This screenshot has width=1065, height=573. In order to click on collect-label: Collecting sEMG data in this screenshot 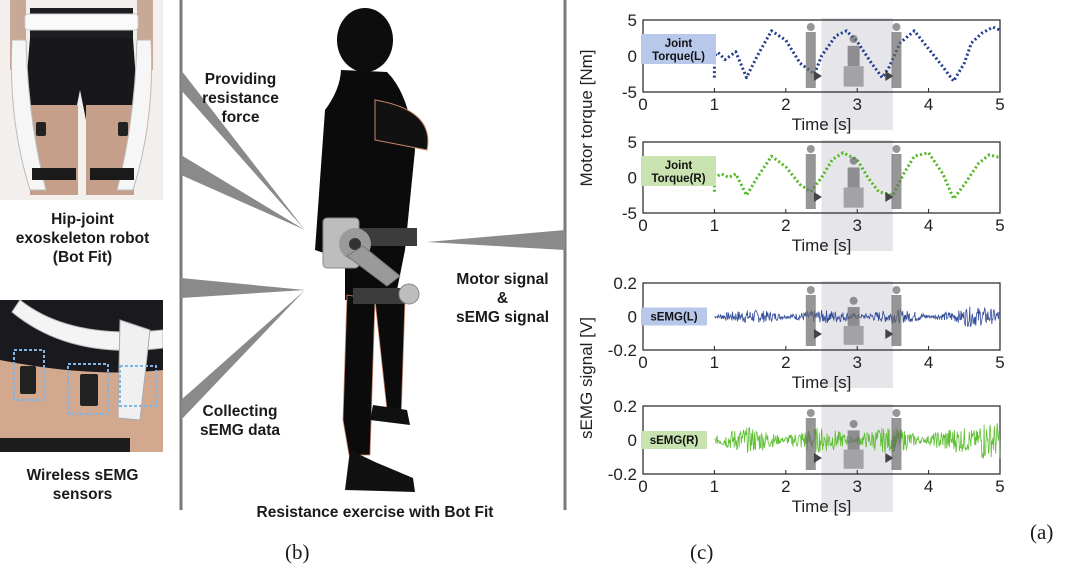, I will do `click(240, 421)`.